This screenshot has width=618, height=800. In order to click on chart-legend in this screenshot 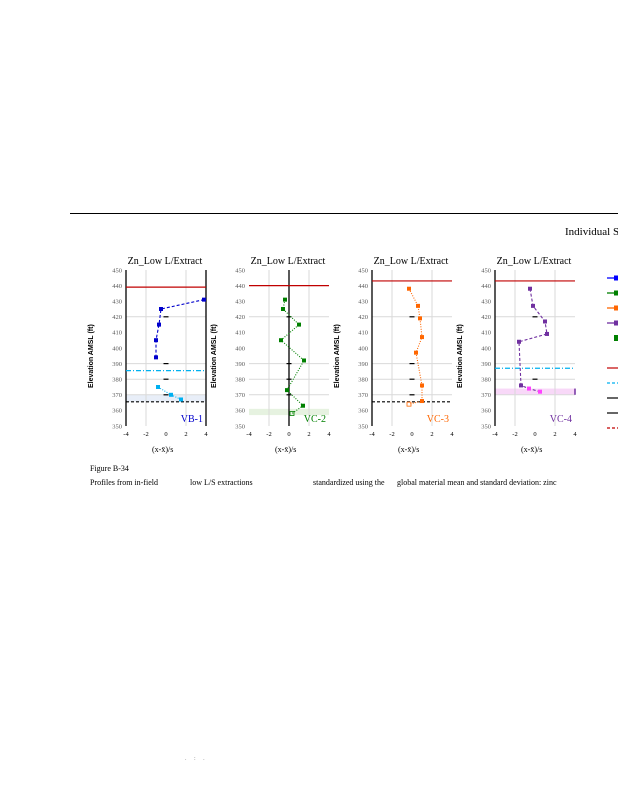, I will do `click(611, 355)`.